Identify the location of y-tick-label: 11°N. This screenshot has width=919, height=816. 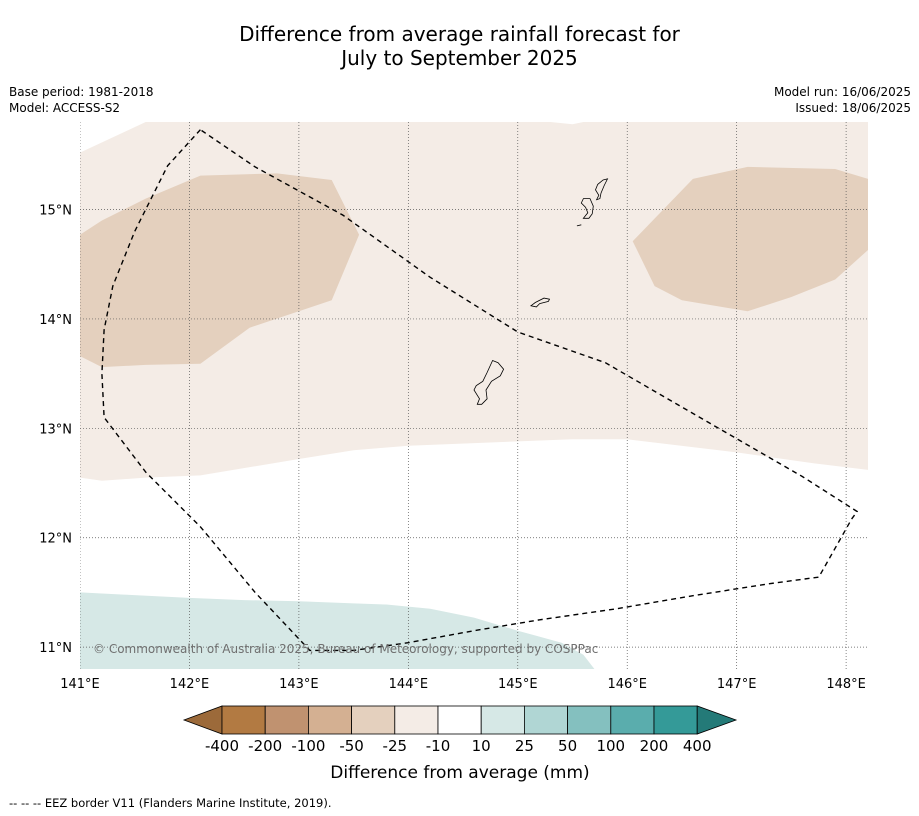
(55, 648).